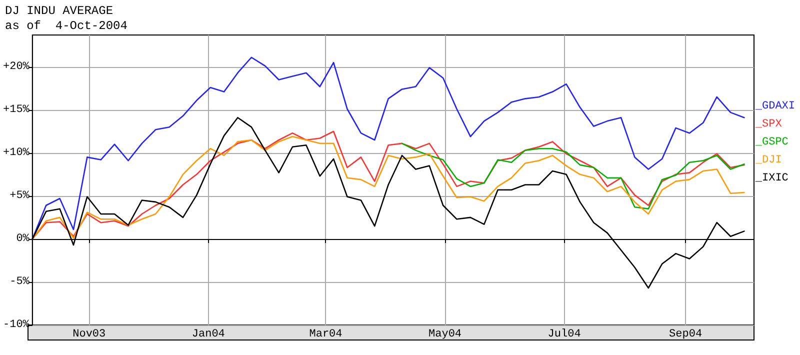 This screenshot has height=355, width=800. Describe the element at coordinates (16, 152) in the screenshot. I see `y-tick-label: +10%` at that location.